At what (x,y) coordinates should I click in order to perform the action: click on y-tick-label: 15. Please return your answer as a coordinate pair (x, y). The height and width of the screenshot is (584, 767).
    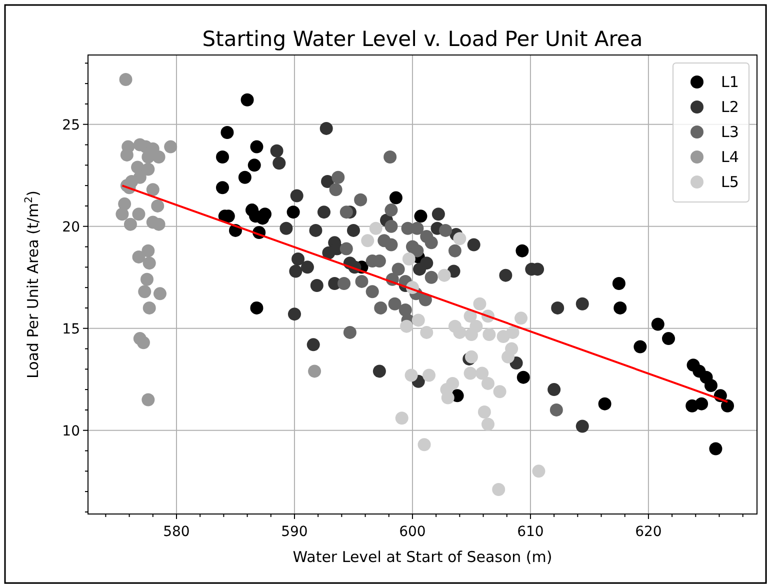
    Looking at the image, I should click on (71, 329).